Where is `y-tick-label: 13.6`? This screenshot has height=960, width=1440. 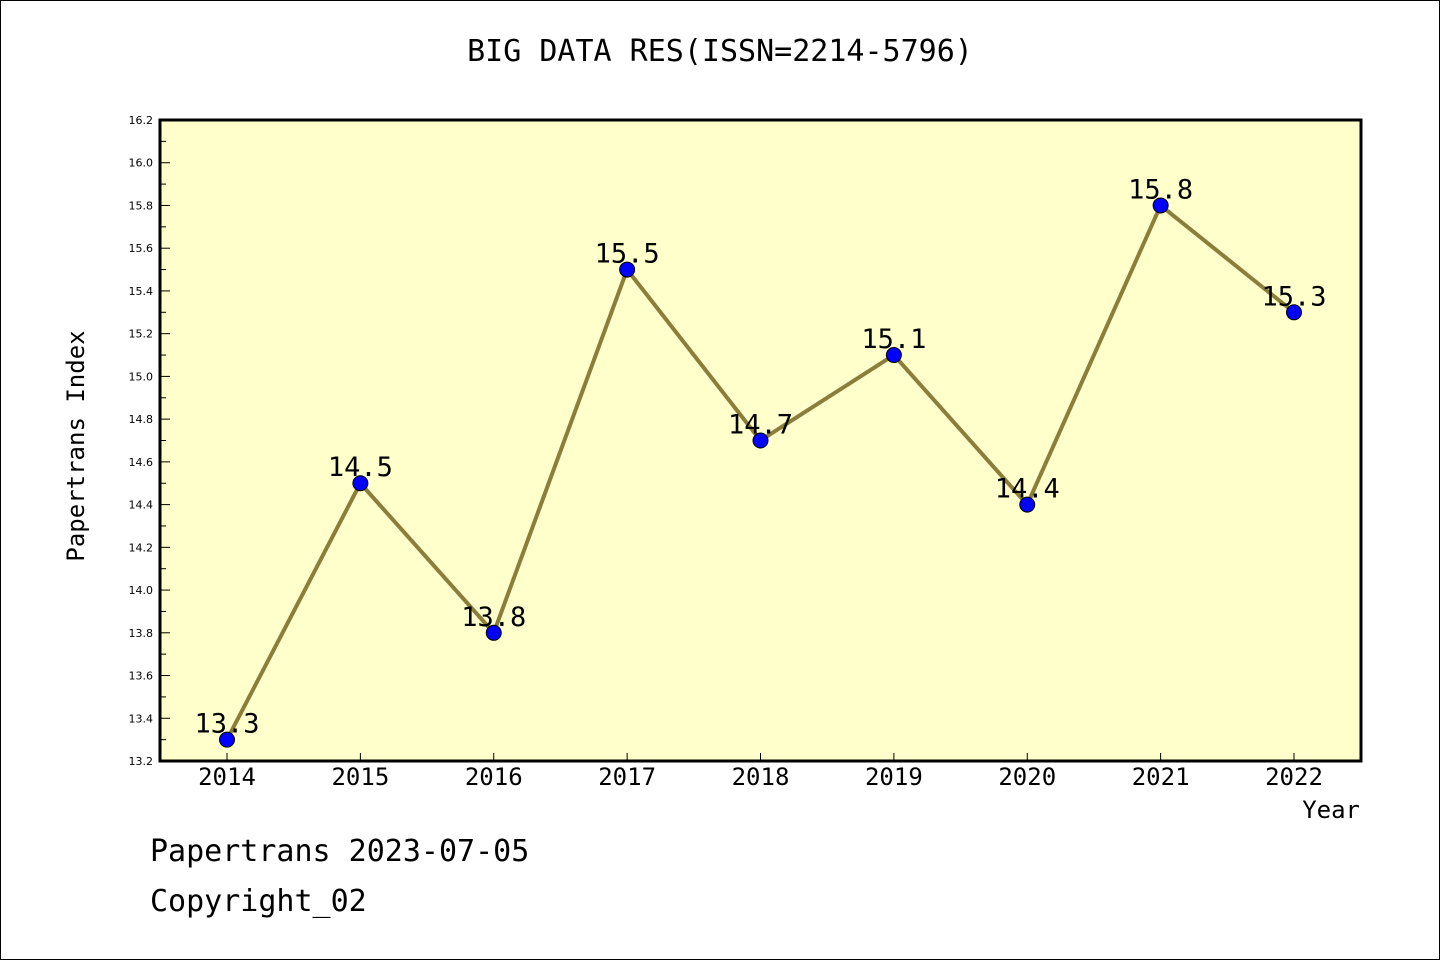 y-tick-label: 13.6 is located at coordinates (141, 676).